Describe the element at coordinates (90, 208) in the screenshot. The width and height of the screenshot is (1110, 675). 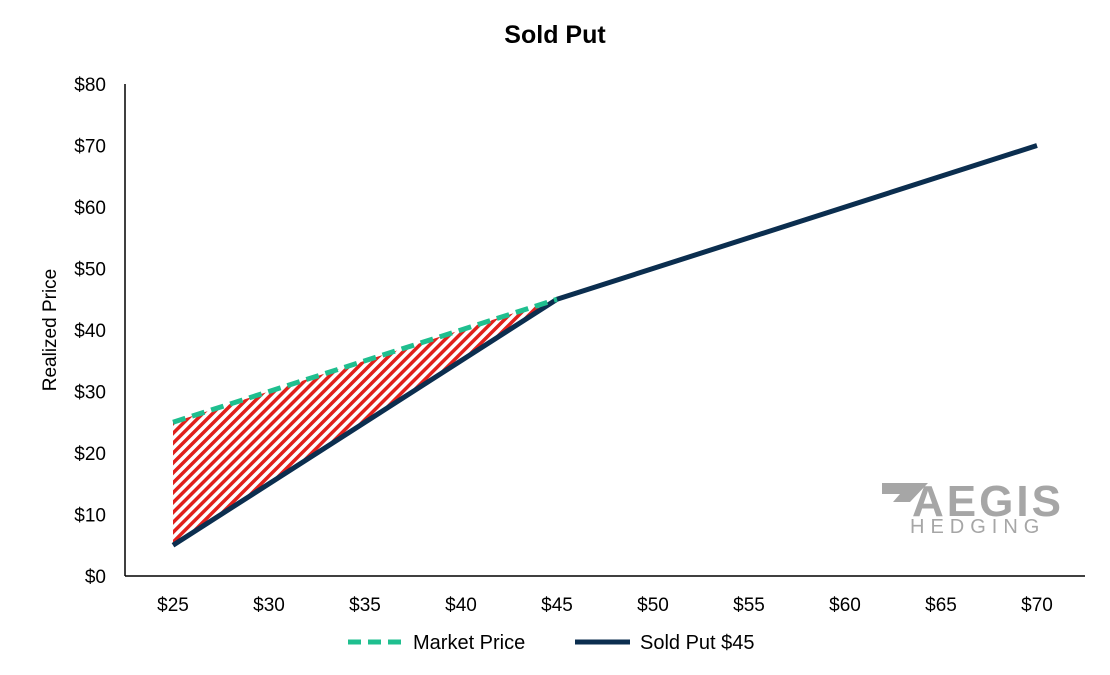
I see `y-tick-label: $60` at that location.